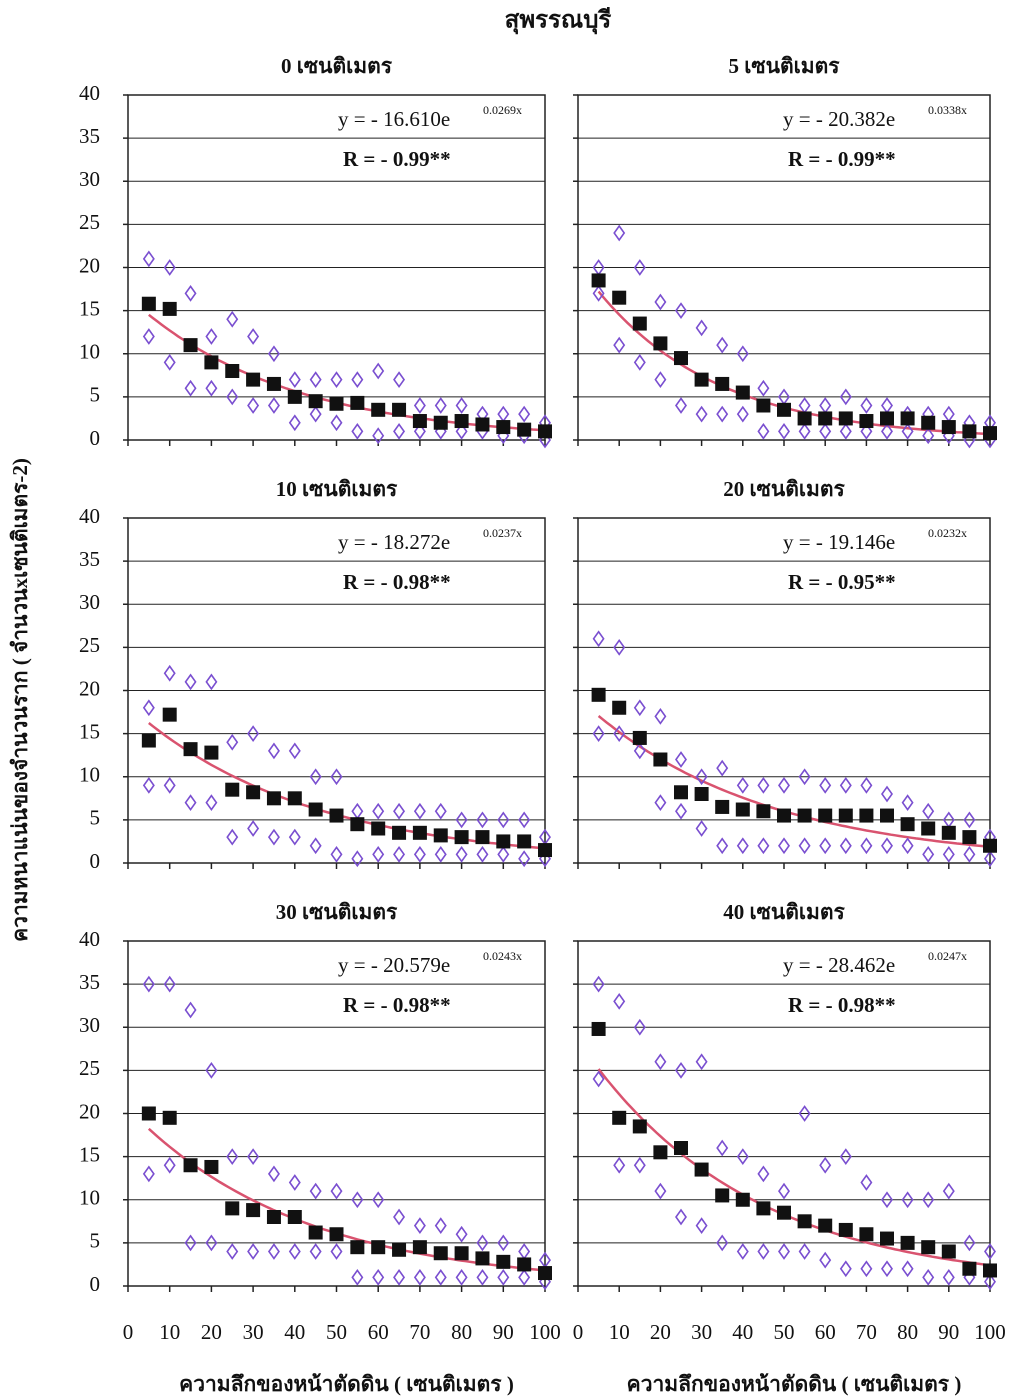 This screenshot has height=1399, width=1015. What do you see at coordinates (619, 1332) in the screenshot?
I see `x-tick-label: 10` at bounding box center [619, 1332].